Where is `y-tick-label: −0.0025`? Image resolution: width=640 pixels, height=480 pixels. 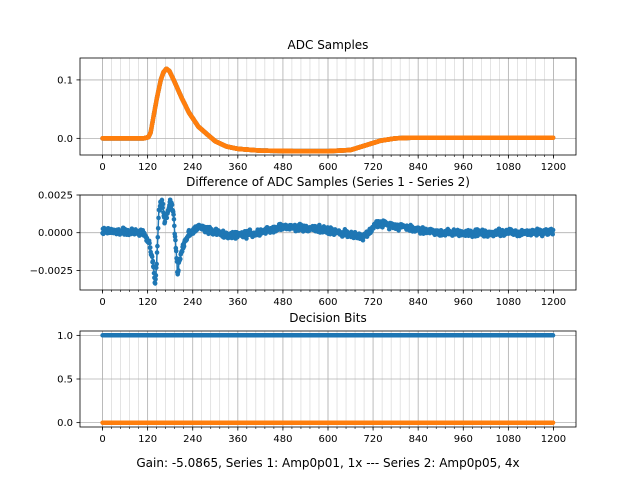 y-tick-label: −0.0025 is located at coordinates (51, 271).